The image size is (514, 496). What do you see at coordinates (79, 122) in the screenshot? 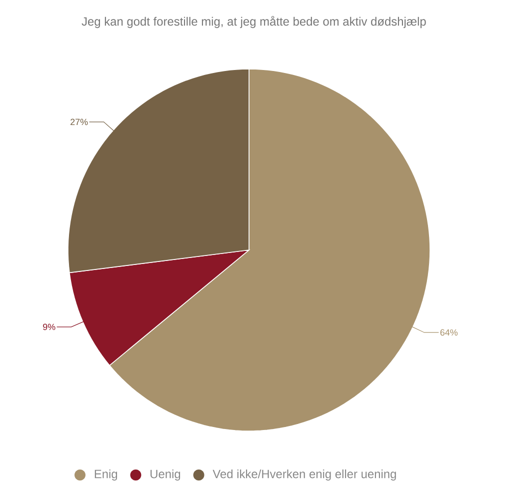
I see `data-label: 27%` at bounding box center [79, 122].